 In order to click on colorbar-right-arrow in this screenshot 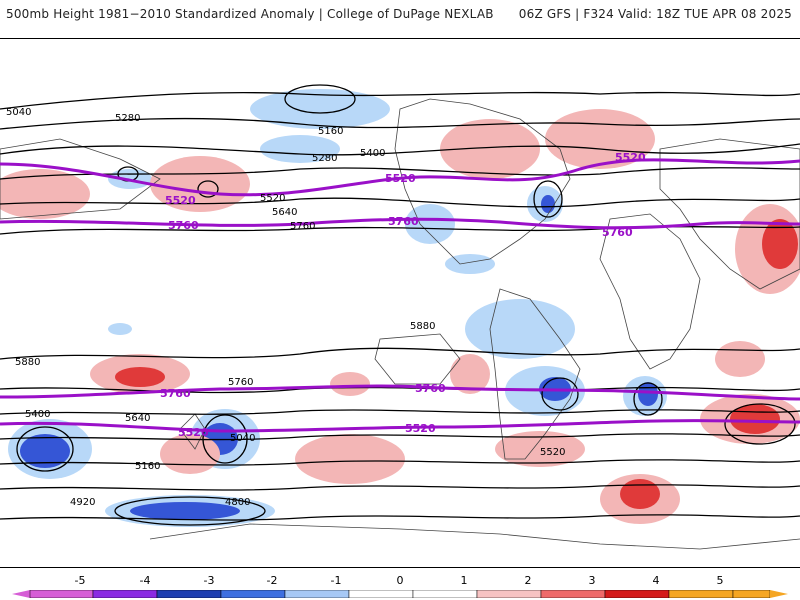, I will do `click(779, 594)`.